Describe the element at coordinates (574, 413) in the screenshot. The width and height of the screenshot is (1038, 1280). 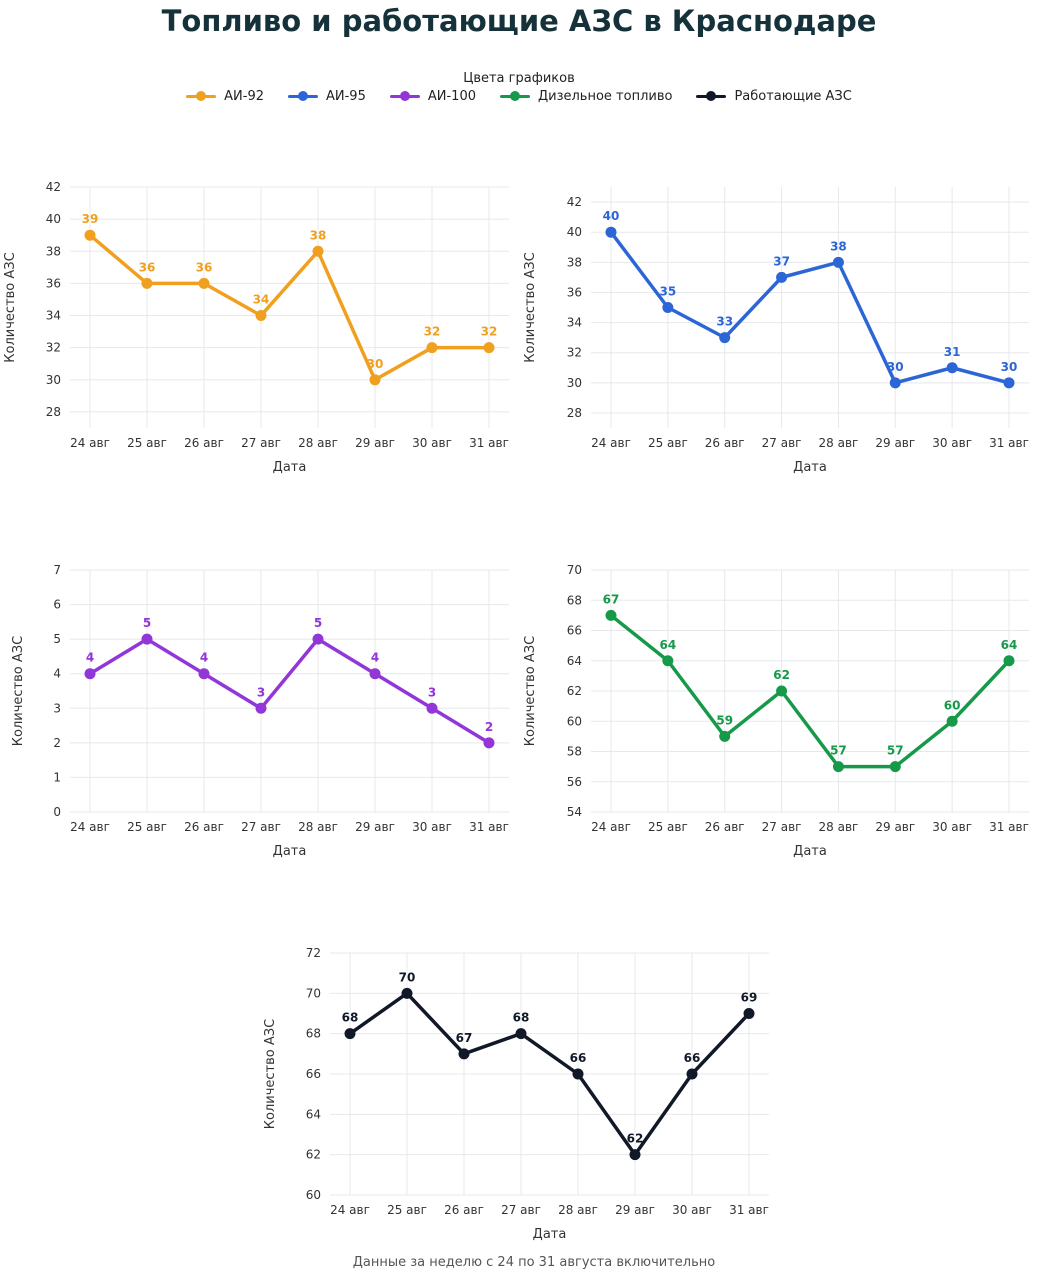
I see `y-tick-label: 28` at that location.